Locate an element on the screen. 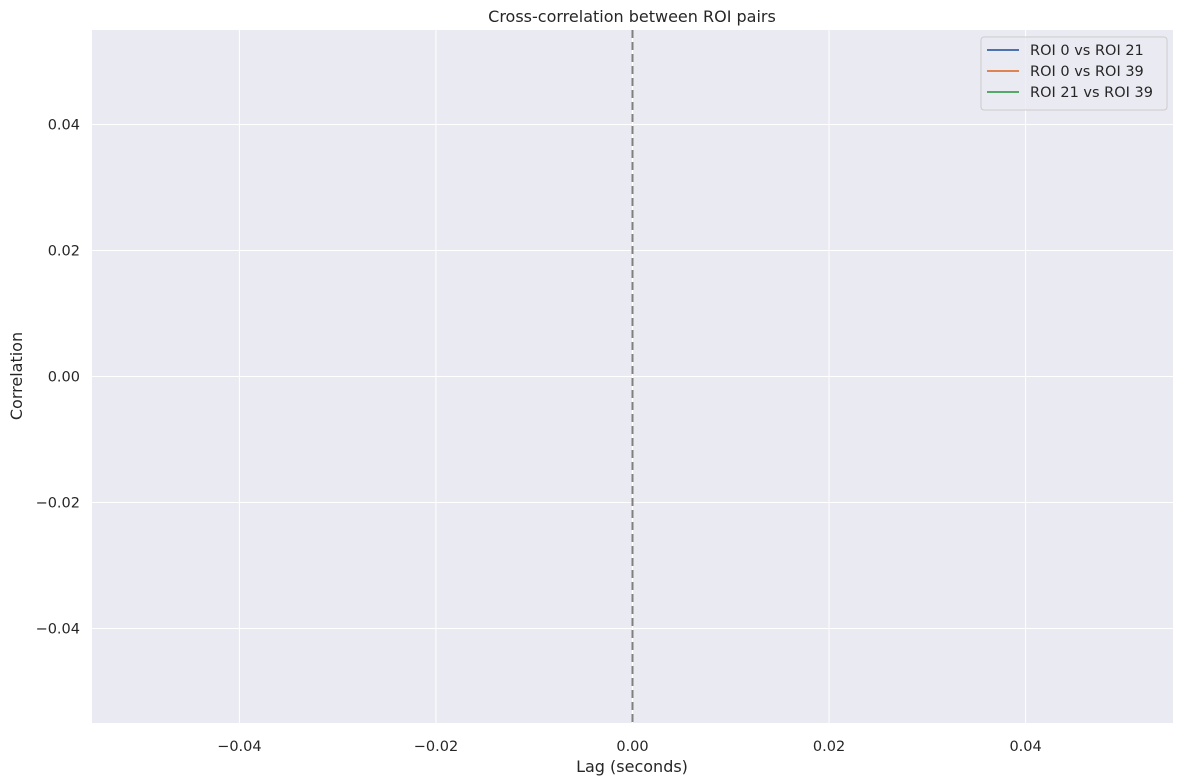 This screenshot has width=1184, height=784. x-tick-label: 0.04 is located at coordinates (1025, 747).